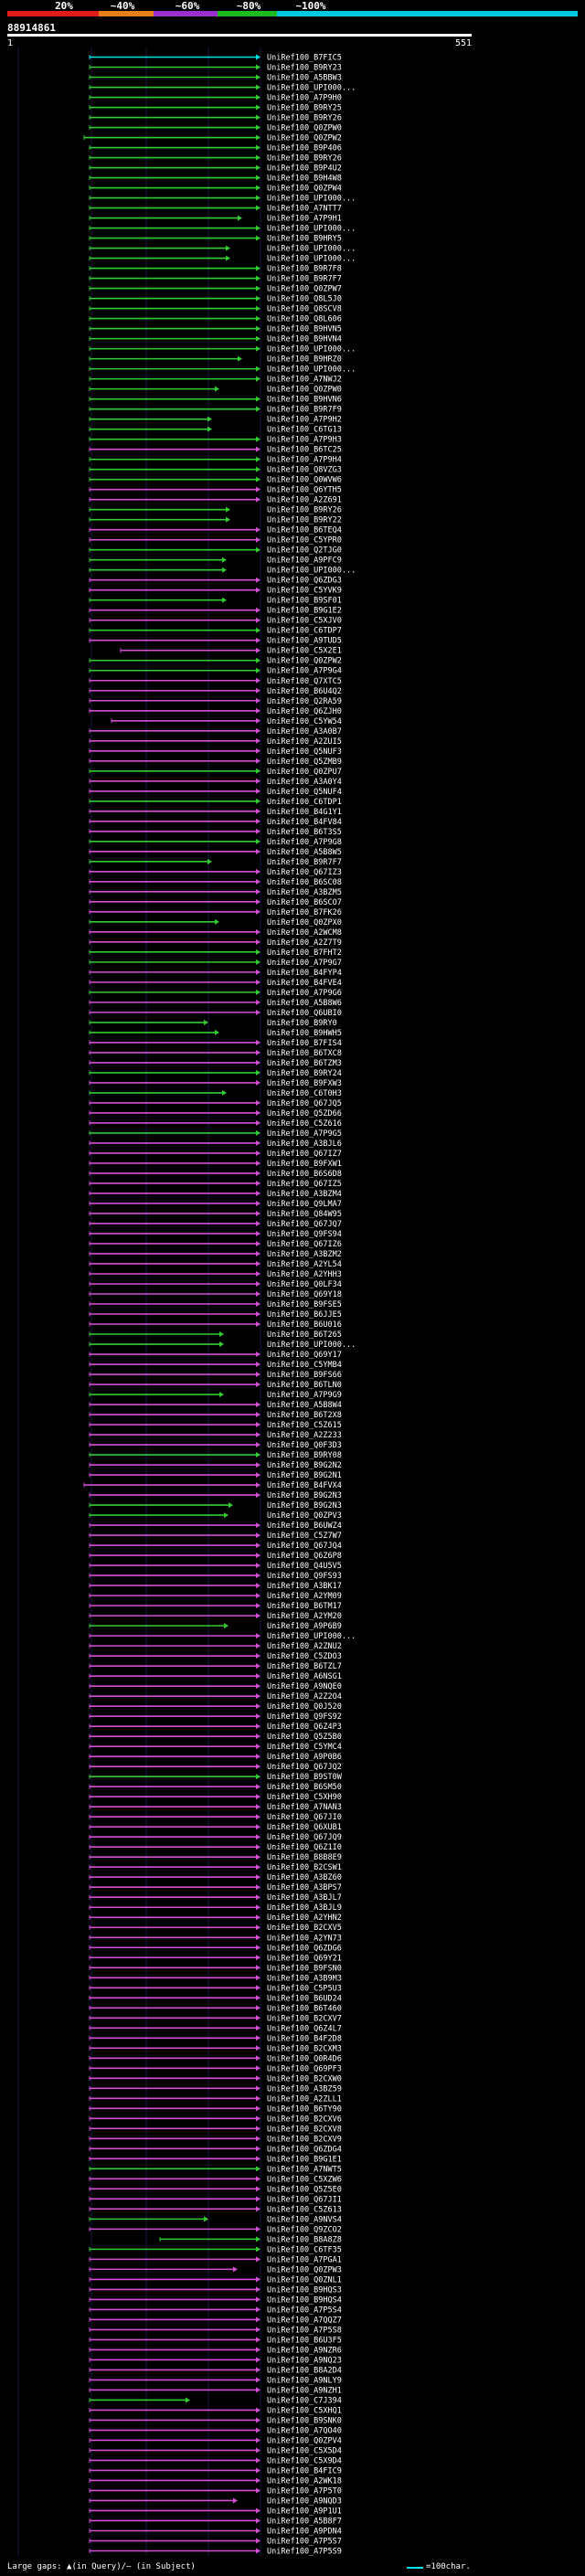 This screenshot has height=2576, width=585. I want to click on hit-row: UniRef100_B9SNK0, so click(215, 2420).